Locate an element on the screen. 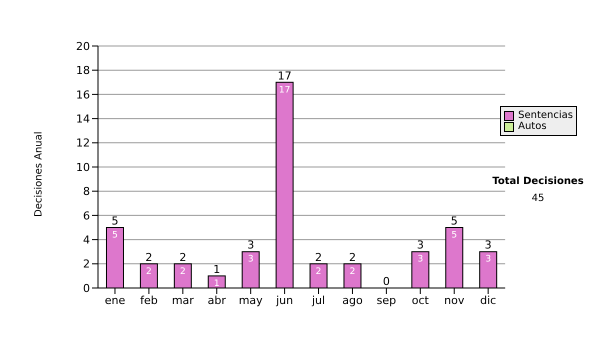 The image size is (600, 340). x-tick-label: sep is located at coordinates (386, 300).